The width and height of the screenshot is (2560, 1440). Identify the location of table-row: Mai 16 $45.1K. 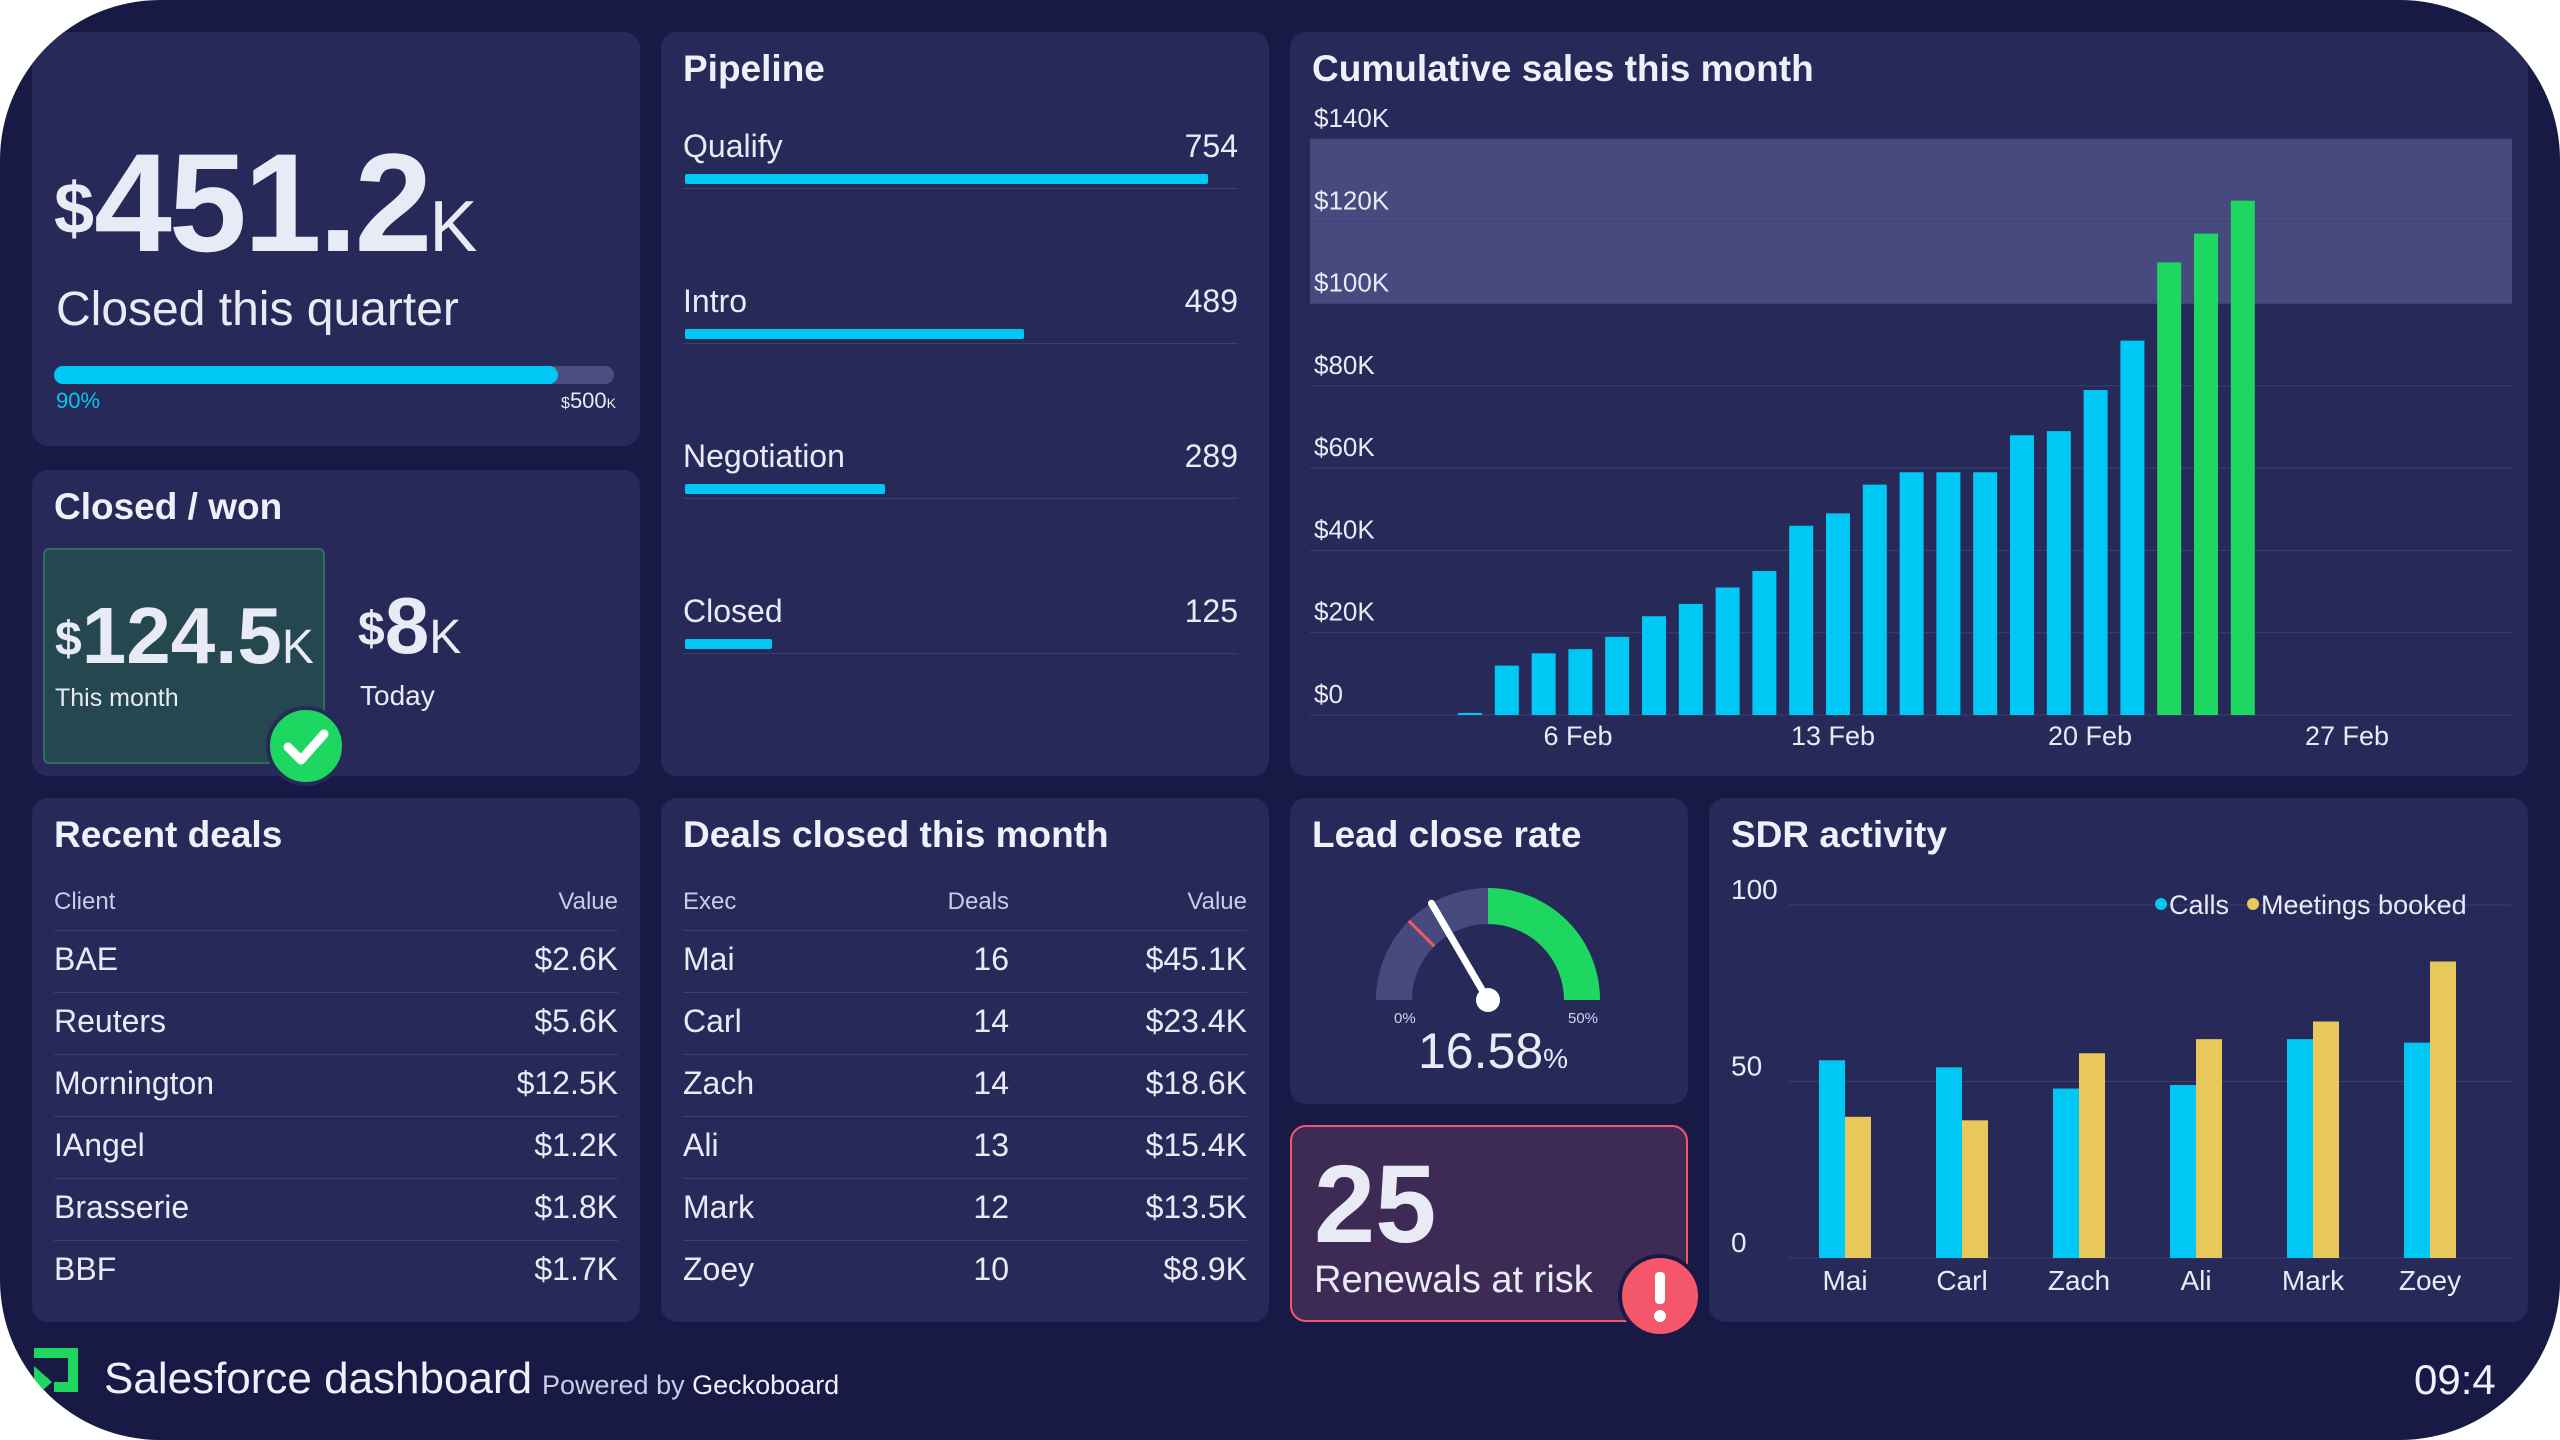
(965, 961).